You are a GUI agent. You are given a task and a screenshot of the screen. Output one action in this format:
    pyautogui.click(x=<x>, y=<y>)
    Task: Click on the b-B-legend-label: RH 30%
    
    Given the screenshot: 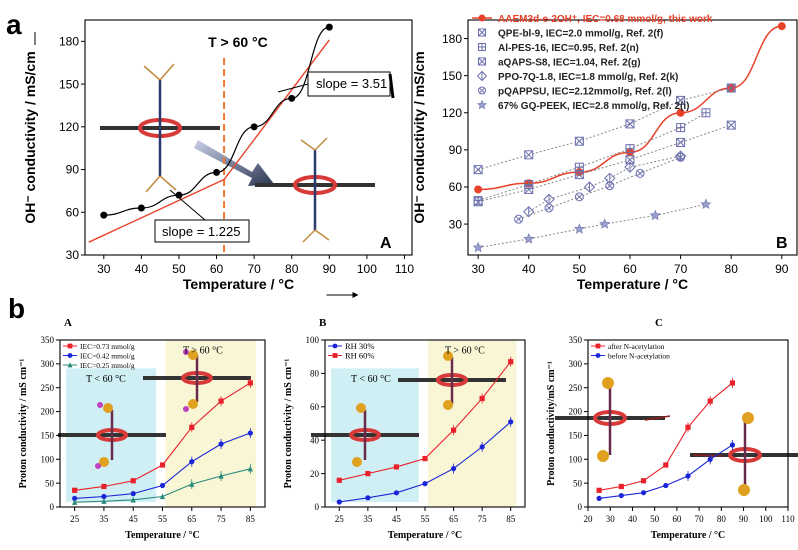 What is the action you would take?
    pyautogui.click(x=360, y=346)
    